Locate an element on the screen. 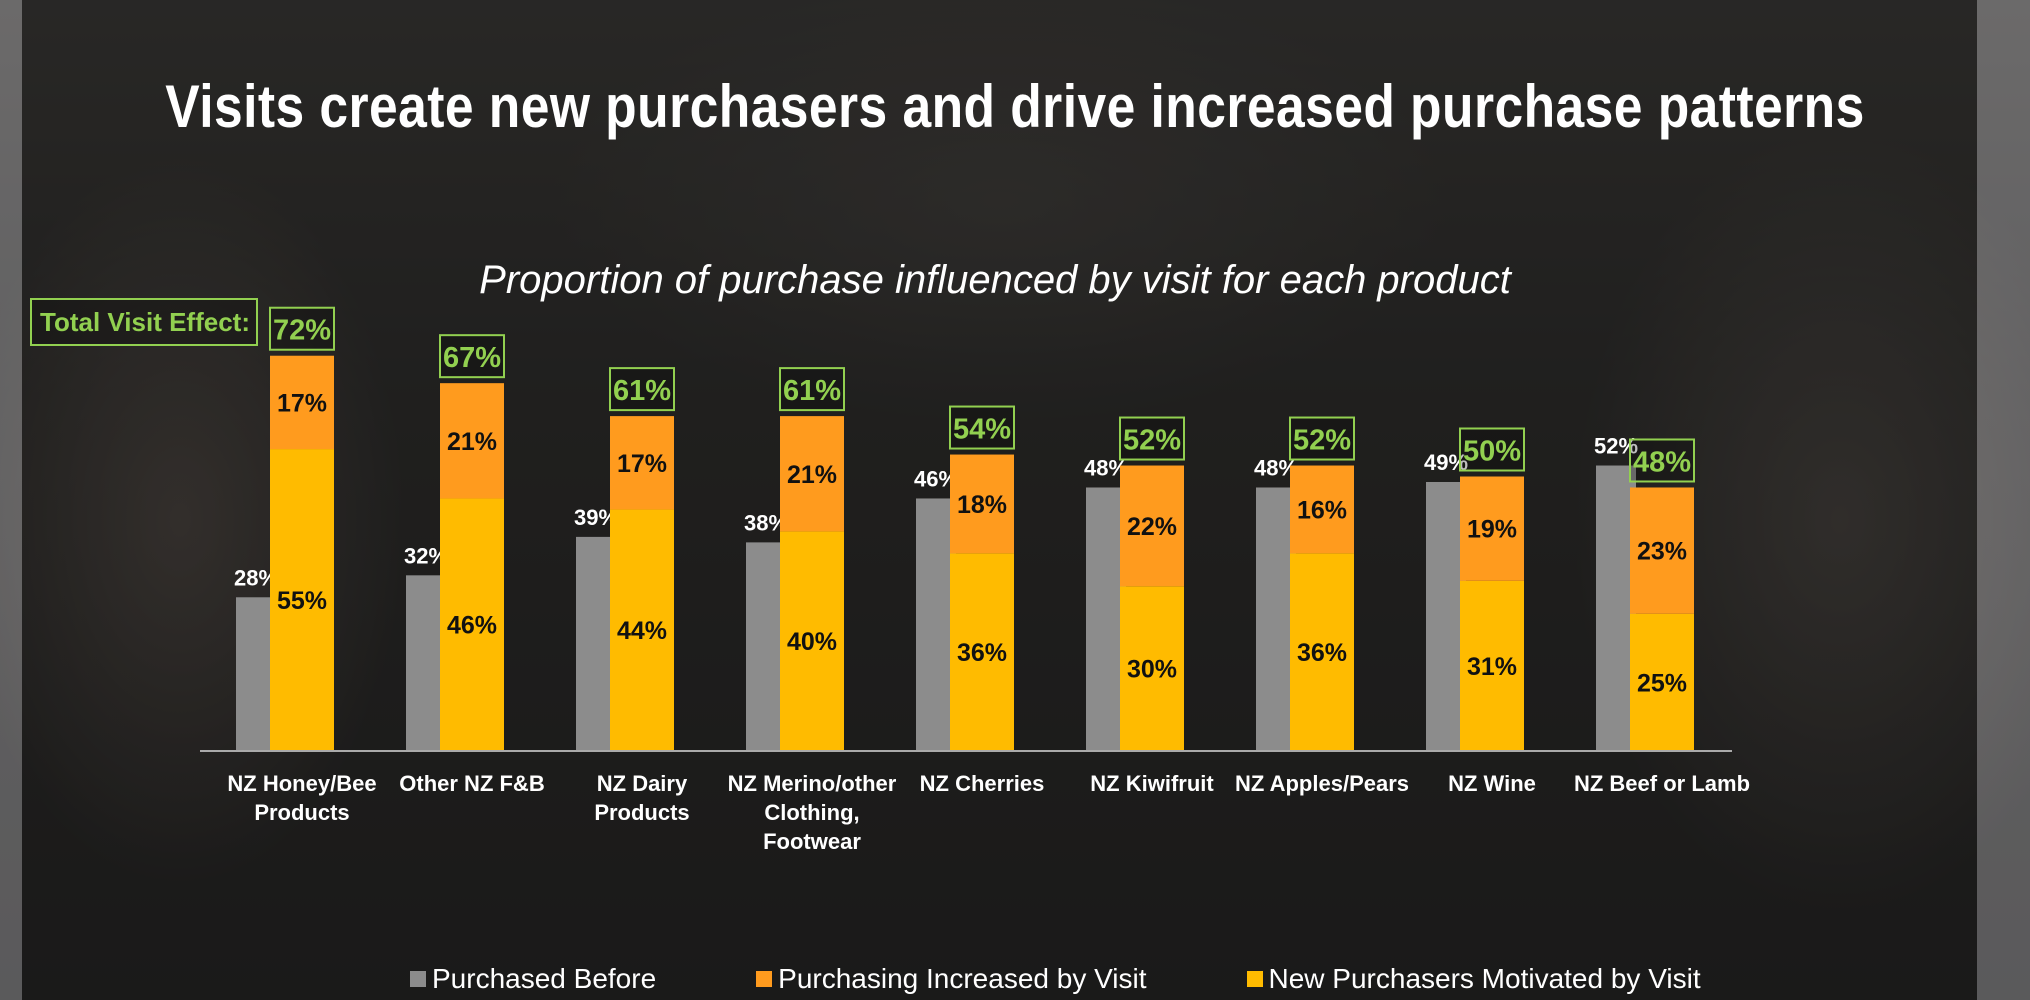  label-new-purchasers: 30% is located at coordinates (1152, 670).